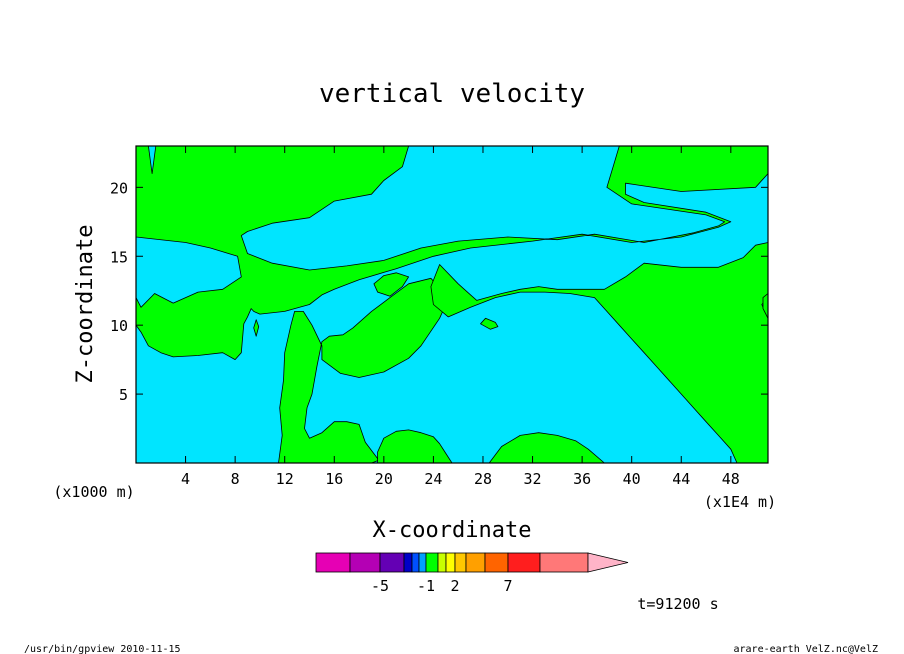  I want to click on x-axis-label: X-coordinate, so click(452, 530).